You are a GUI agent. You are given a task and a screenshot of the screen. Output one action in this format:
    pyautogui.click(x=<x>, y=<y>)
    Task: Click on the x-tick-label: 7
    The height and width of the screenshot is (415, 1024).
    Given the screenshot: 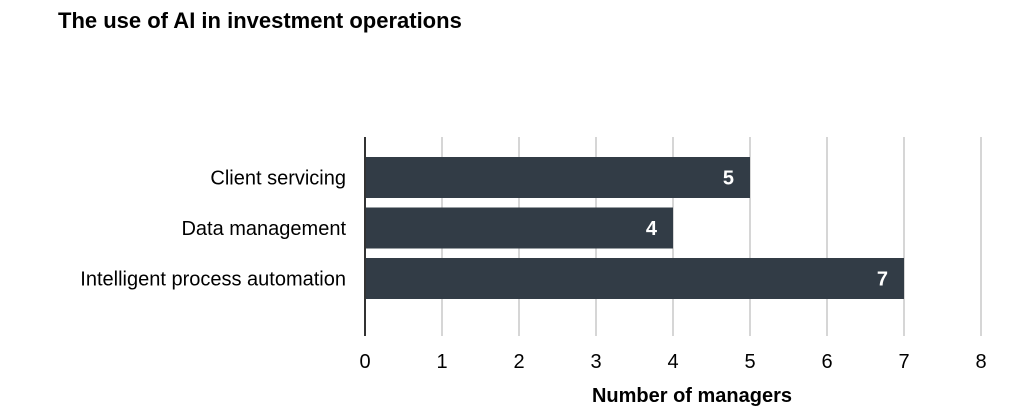 What is the action you would take?
    pyautogui.click(x=903, y=362)
    